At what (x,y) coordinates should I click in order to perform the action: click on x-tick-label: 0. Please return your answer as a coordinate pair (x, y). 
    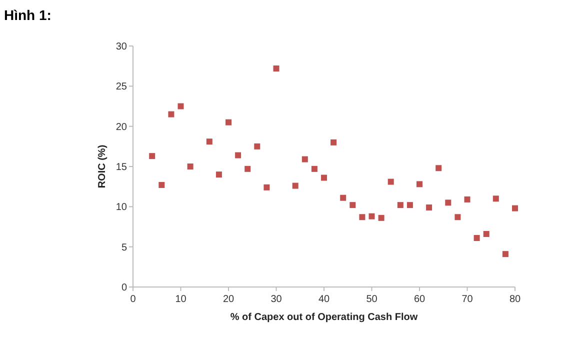
    Looking at the image, I should click on (133, 299).